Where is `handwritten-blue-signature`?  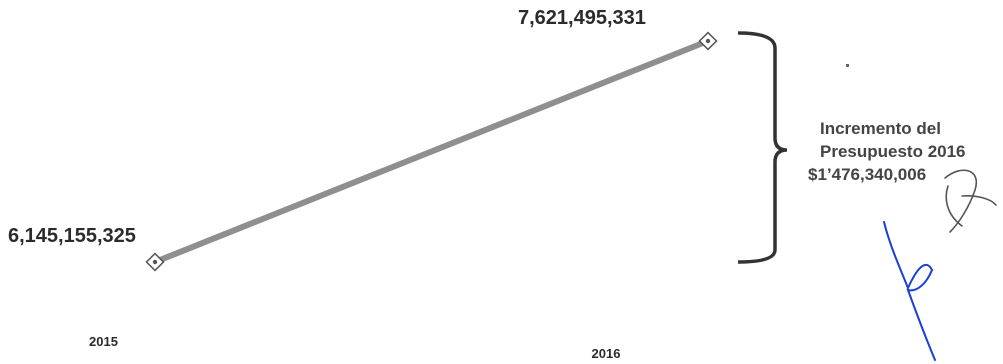
handwritten-blue-signature is located at coordinates (909, 291).